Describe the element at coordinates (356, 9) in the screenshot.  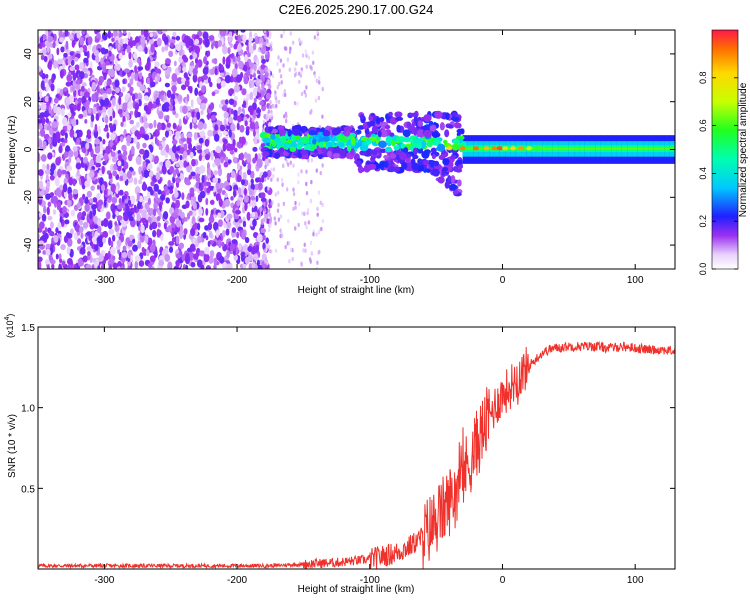
I see `figure-title: C2E6.2025.290.17.00.G24` at that location.